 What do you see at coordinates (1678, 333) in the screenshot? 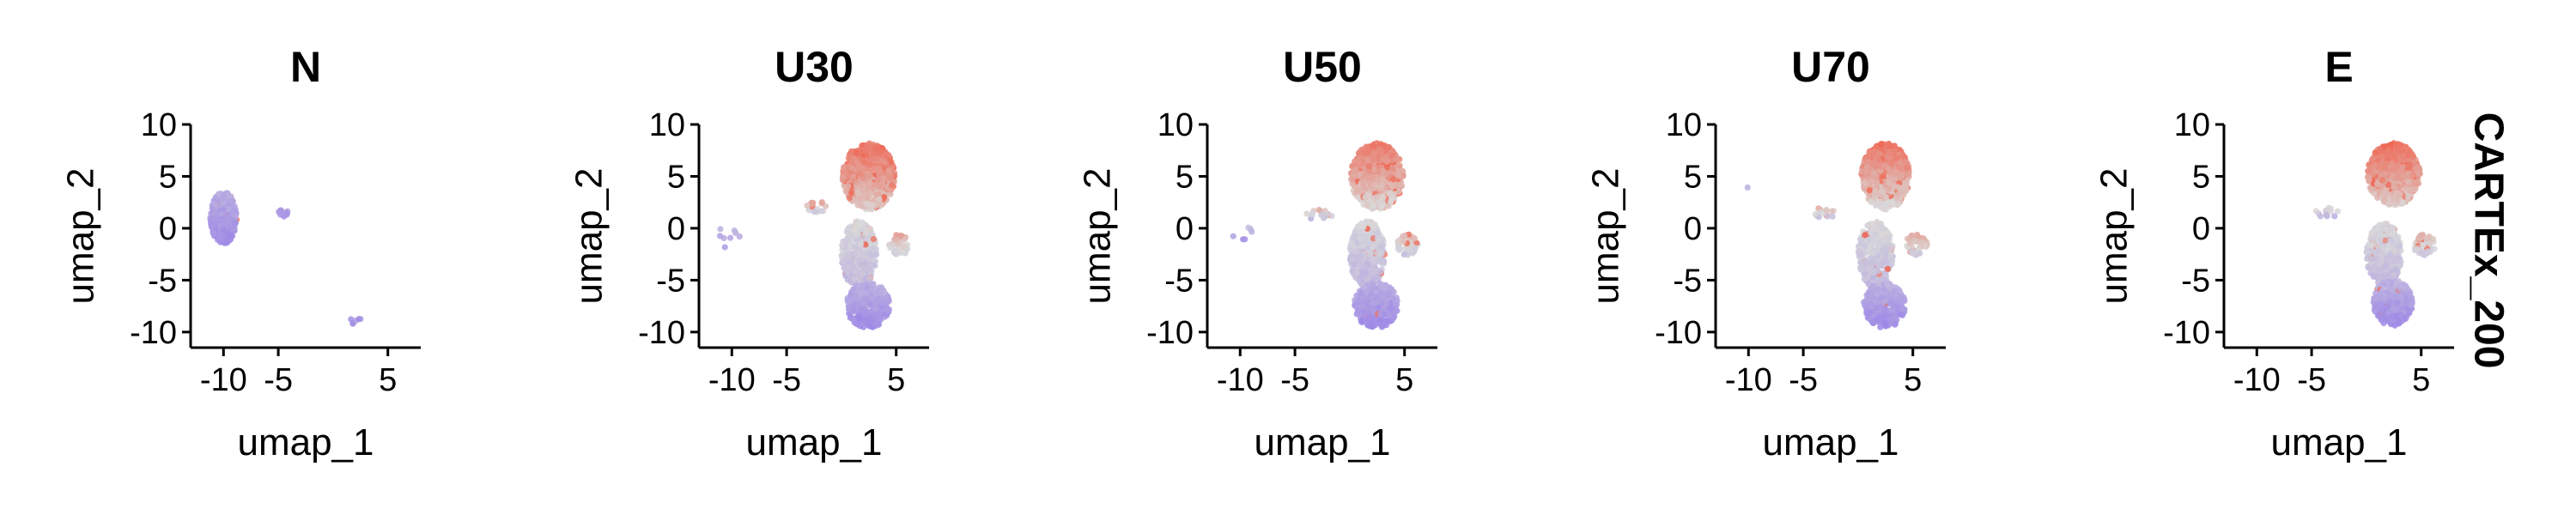
I see `y-tick-label: -10` at bounding box center [1678, 333].